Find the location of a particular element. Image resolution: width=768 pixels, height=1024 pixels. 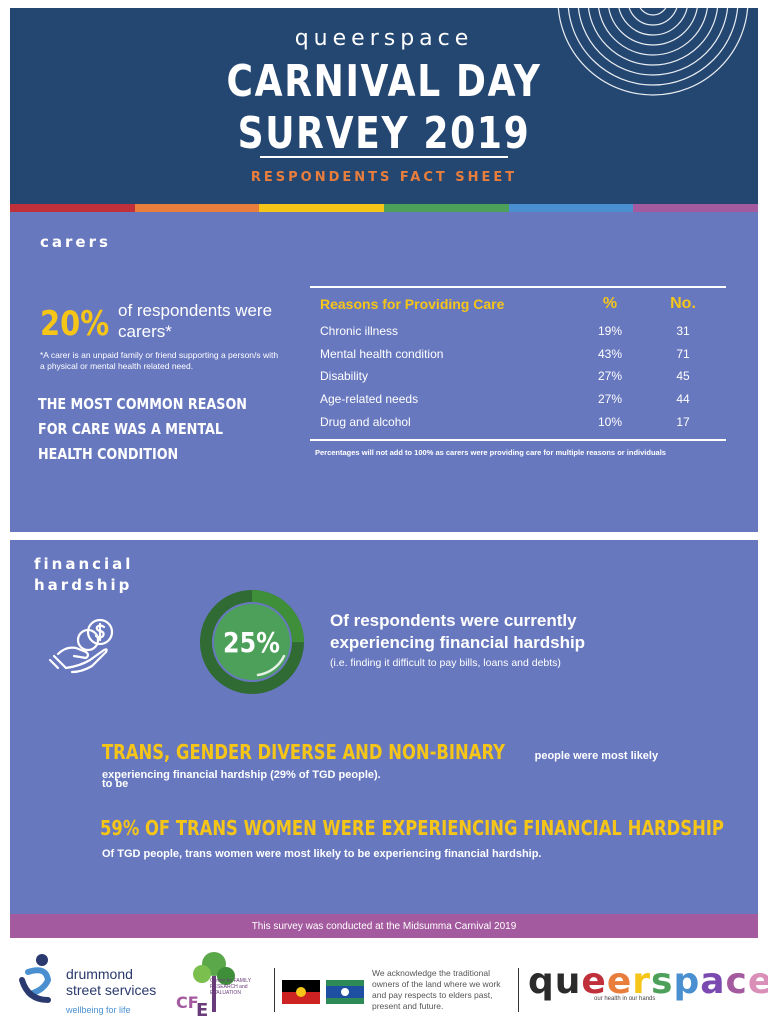

hardship-percent: 25% is located at coordinates (252, 642).